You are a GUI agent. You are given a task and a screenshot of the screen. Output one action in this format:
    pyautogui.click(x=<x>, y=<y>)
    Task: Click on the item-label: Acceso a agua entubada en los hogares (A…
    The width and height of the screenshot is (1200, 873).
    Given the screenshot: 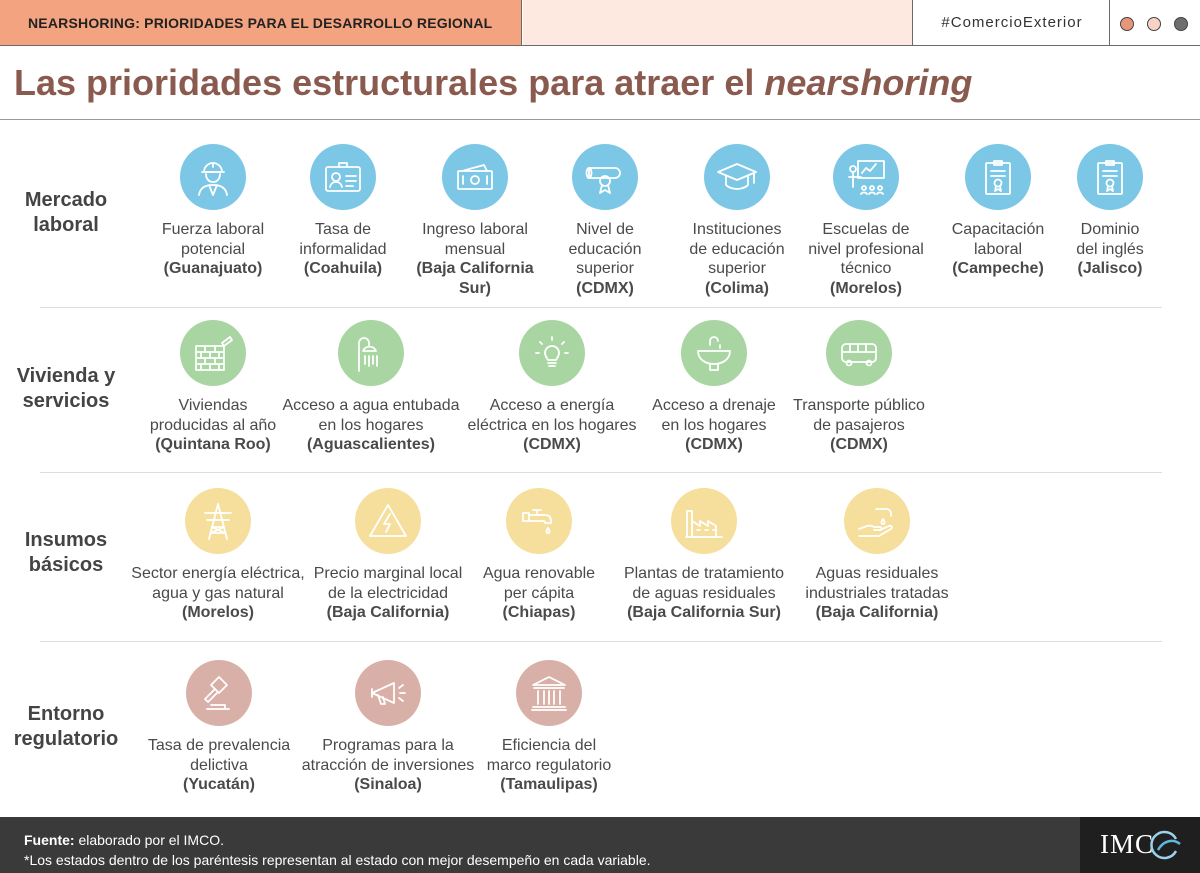 What is the action you would take?
    pyautogui.click(x=371, y=425)
    